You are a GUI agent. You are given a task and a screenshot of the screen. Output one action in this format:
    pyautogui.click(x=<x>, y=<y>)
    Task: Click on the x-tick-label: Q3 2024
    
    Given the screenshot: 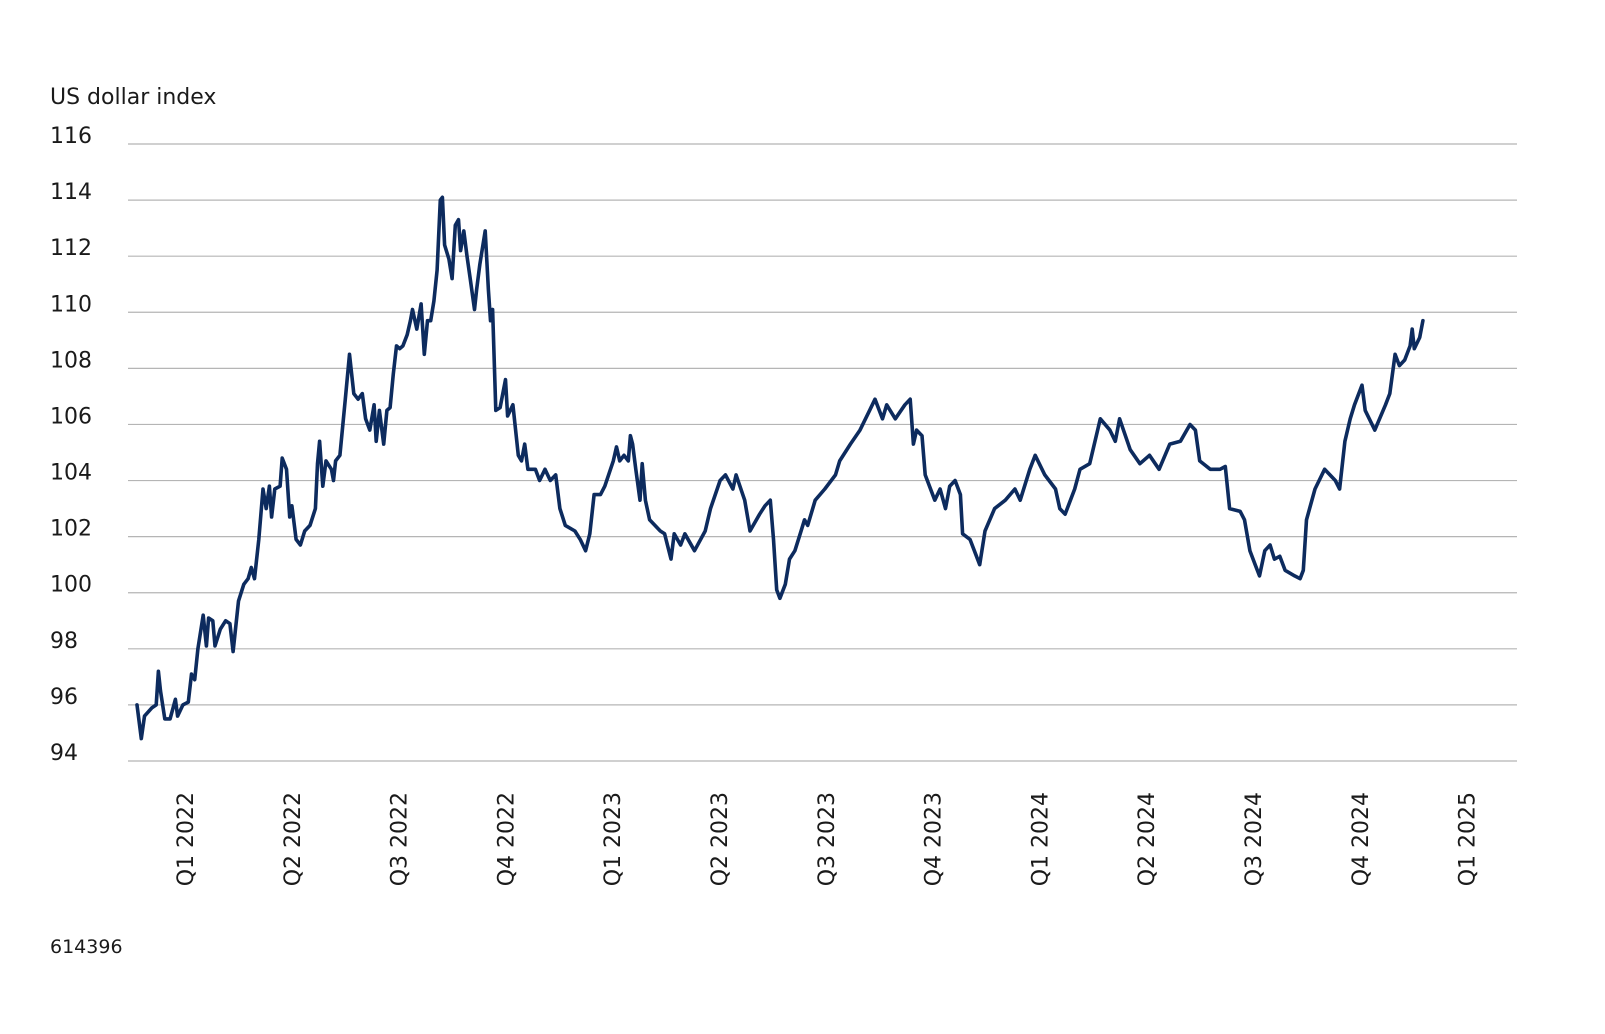 What is the action you would take?
    pyautogui.click(x=1254, y=839)
    